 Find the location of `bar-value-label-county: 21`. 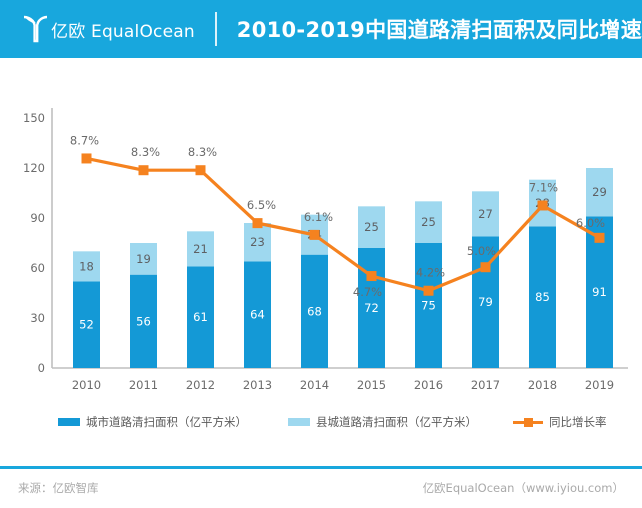

bar-value-label-county: 21 is located at coordinates (200, 249).